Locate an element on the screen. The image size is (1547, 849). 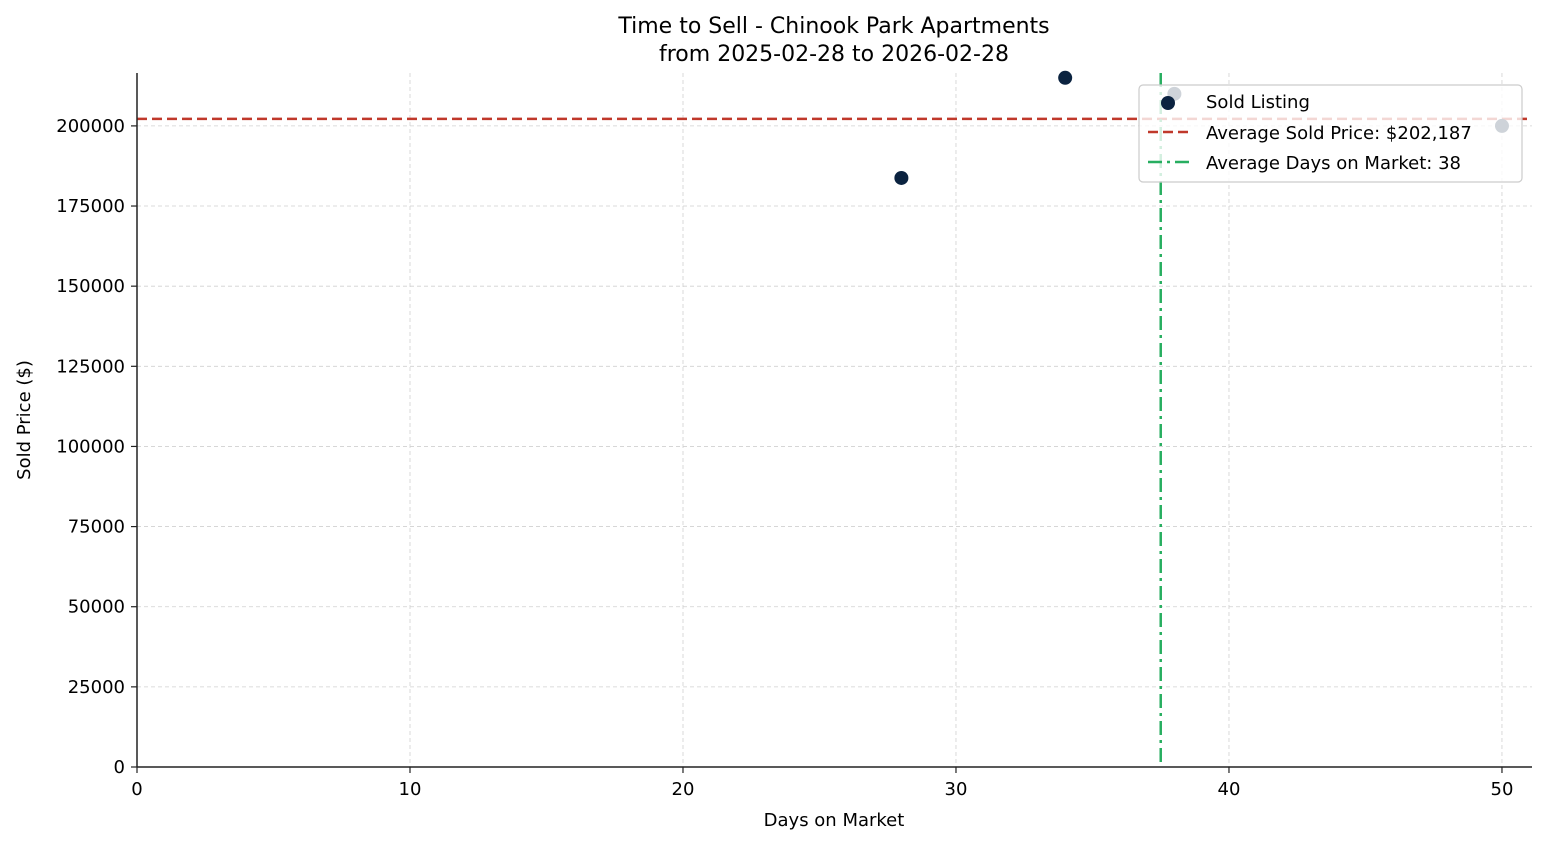
x-tick-label: 0 is located at coordinates (136, 789).